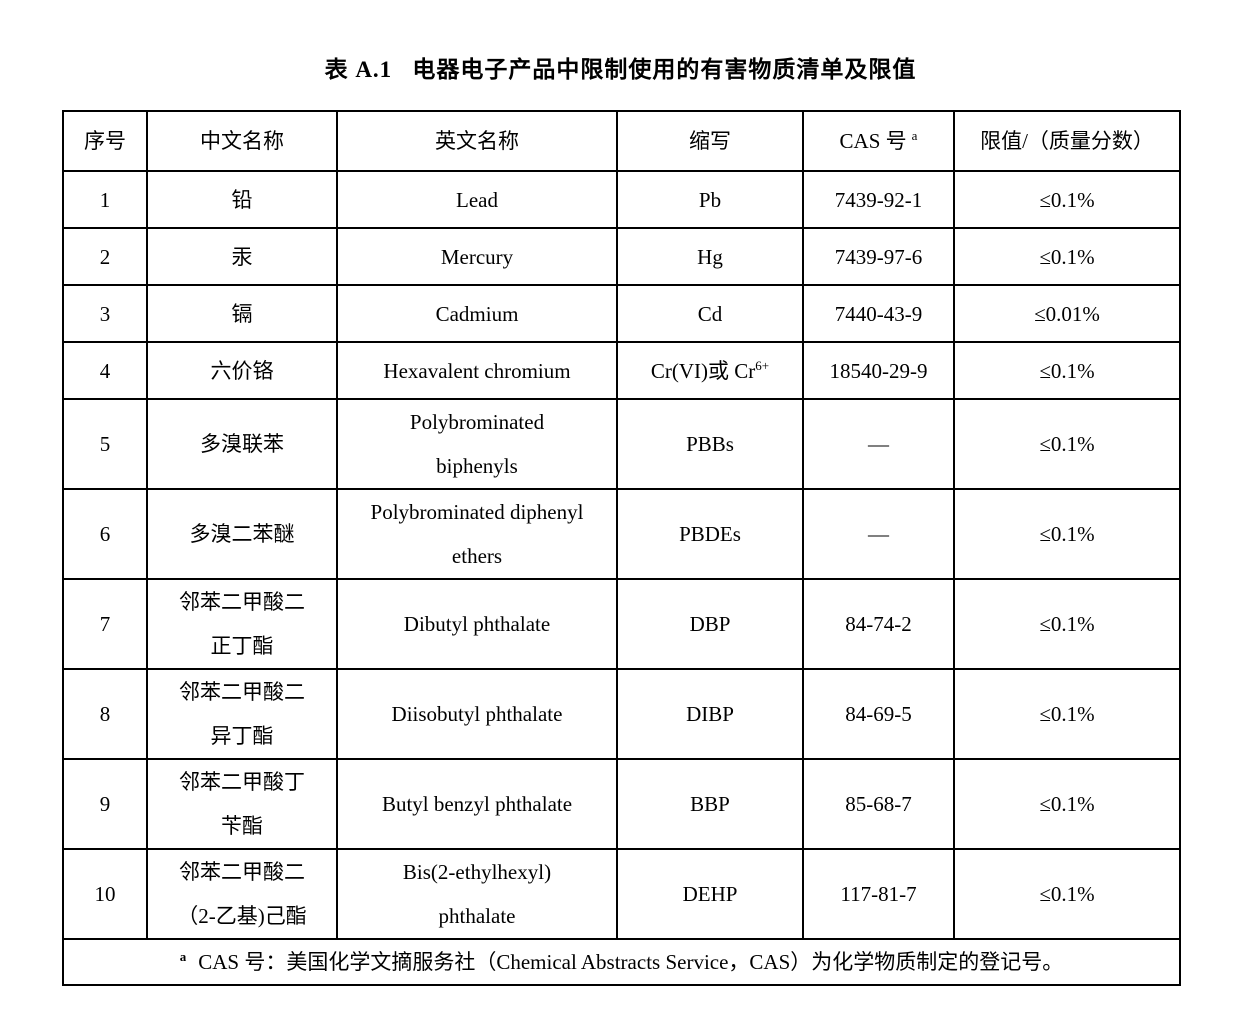 The width and height of the screenshot is (1235, 1014). I want to click on header-row: 序号 中文名称 英文名称 缩写 CAS 号 a 限值/（质量分数）, so click(621, 141).